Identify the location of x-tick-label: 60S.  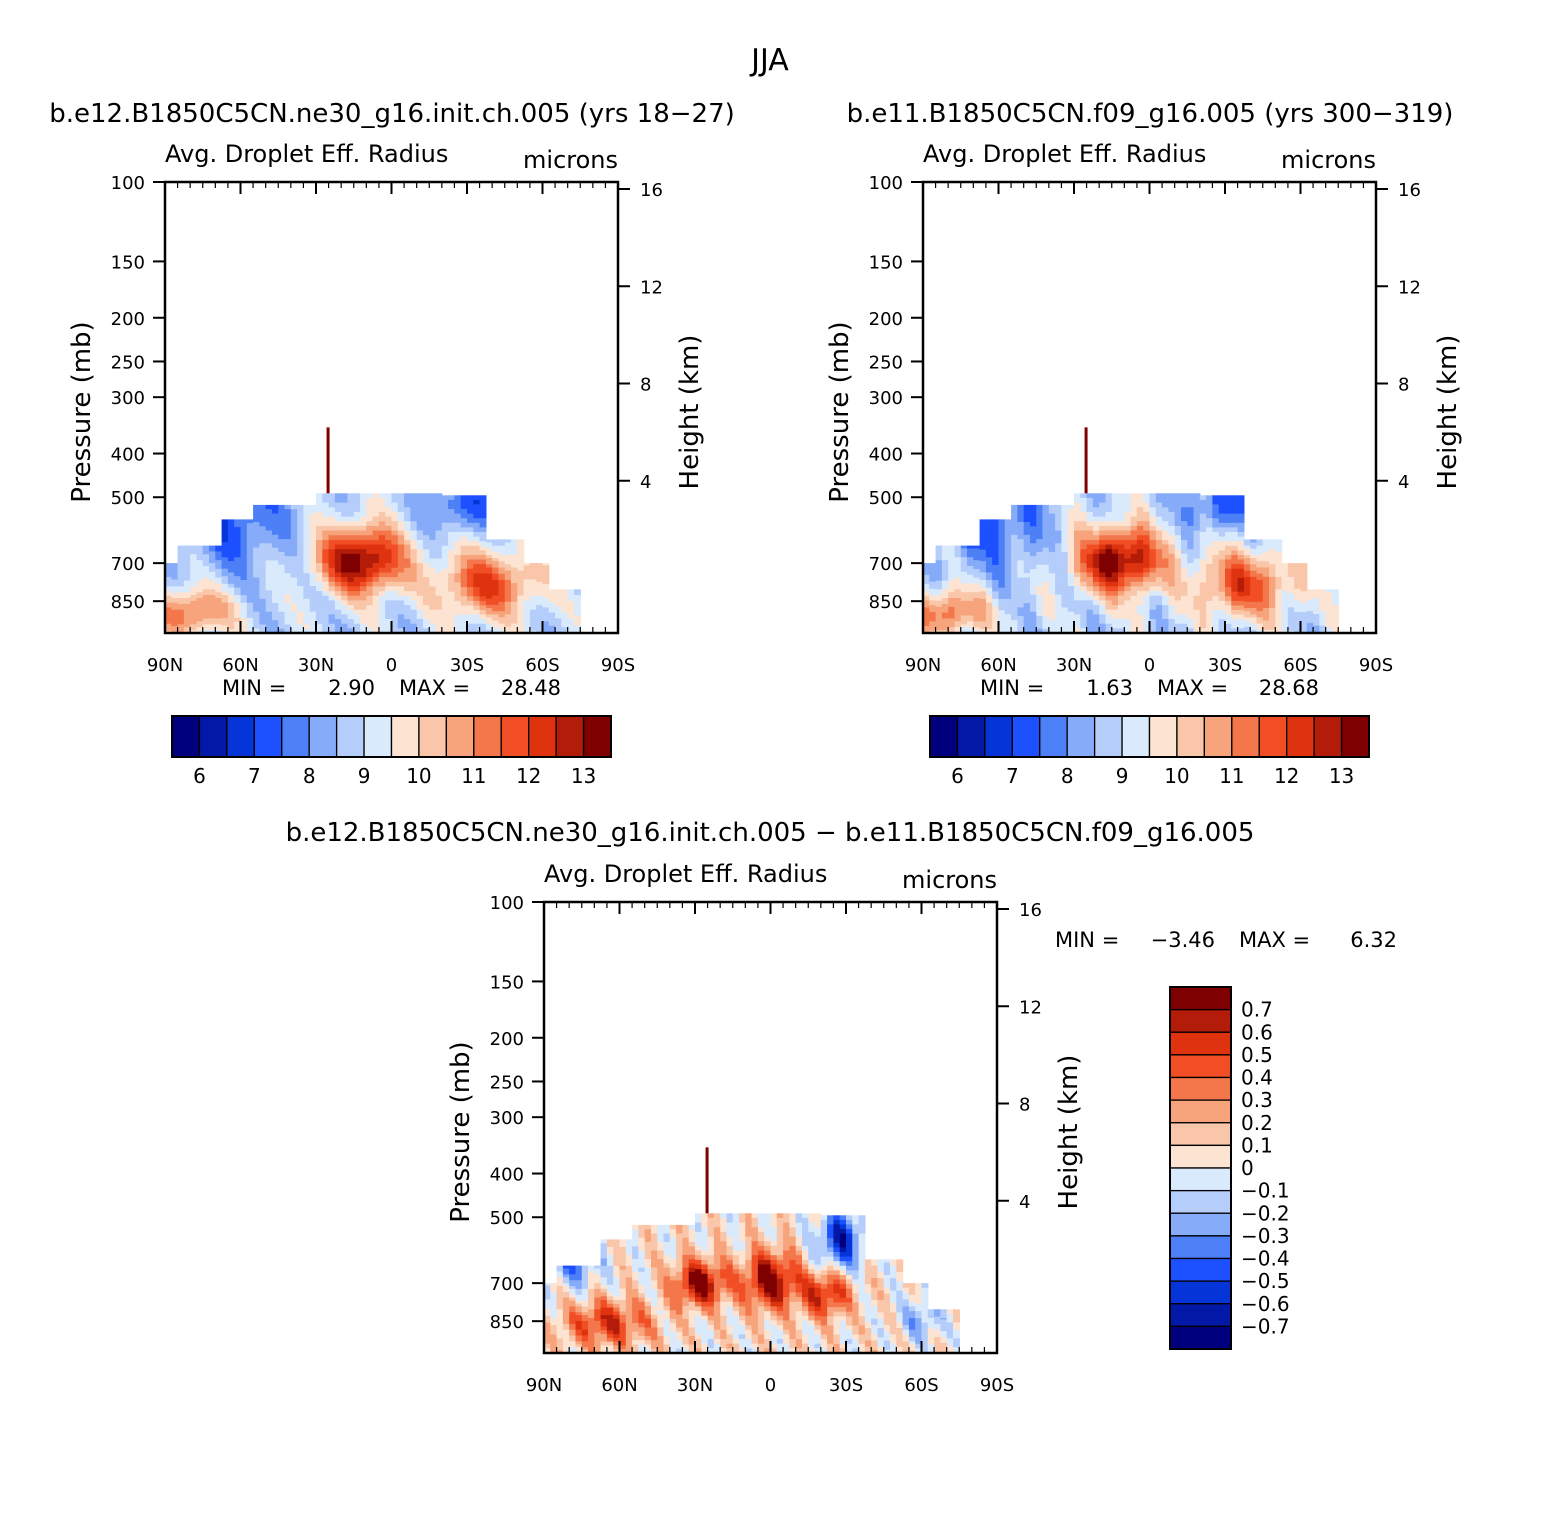
(542, 665).